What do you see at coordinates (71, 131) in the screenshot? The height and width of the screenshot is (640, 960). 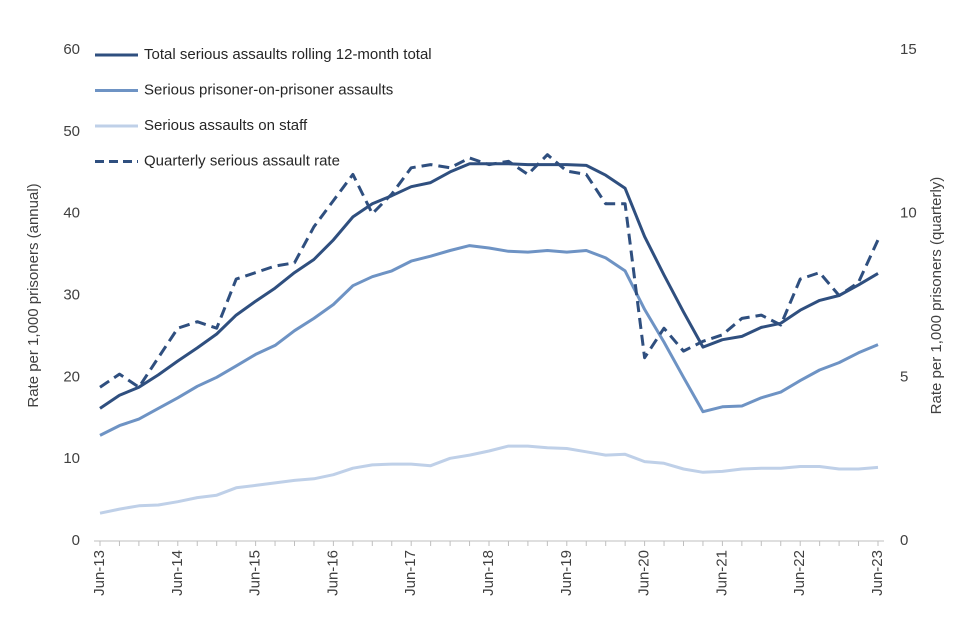 I see `y-tick-label-left: 50` at bounding box center [71, 131].